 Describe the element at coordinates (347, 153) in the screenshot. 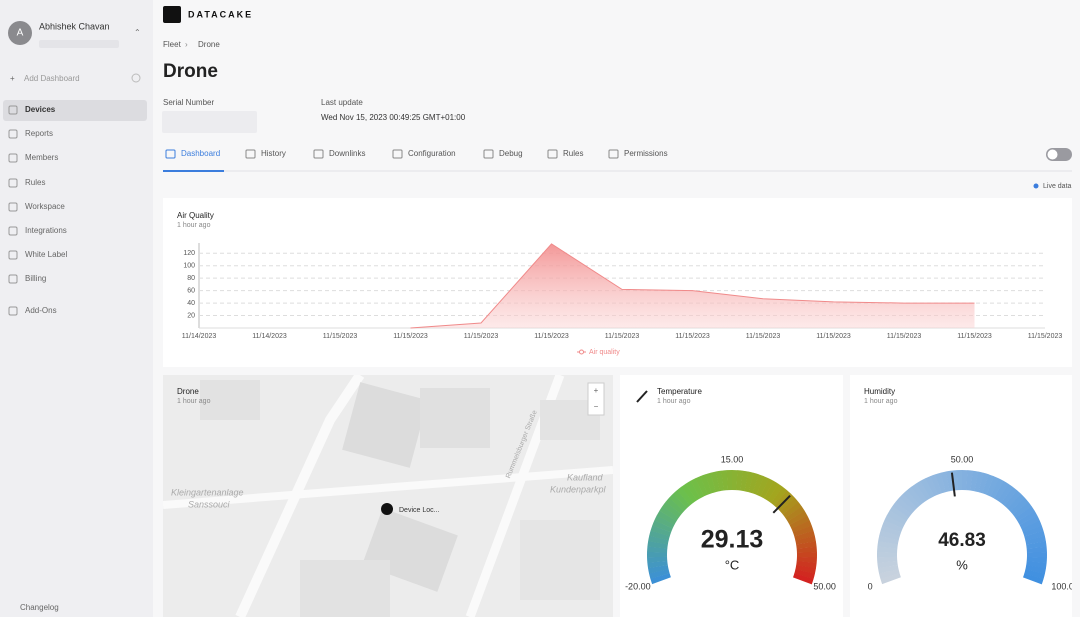

I see `tab: Downlinks` at that location.